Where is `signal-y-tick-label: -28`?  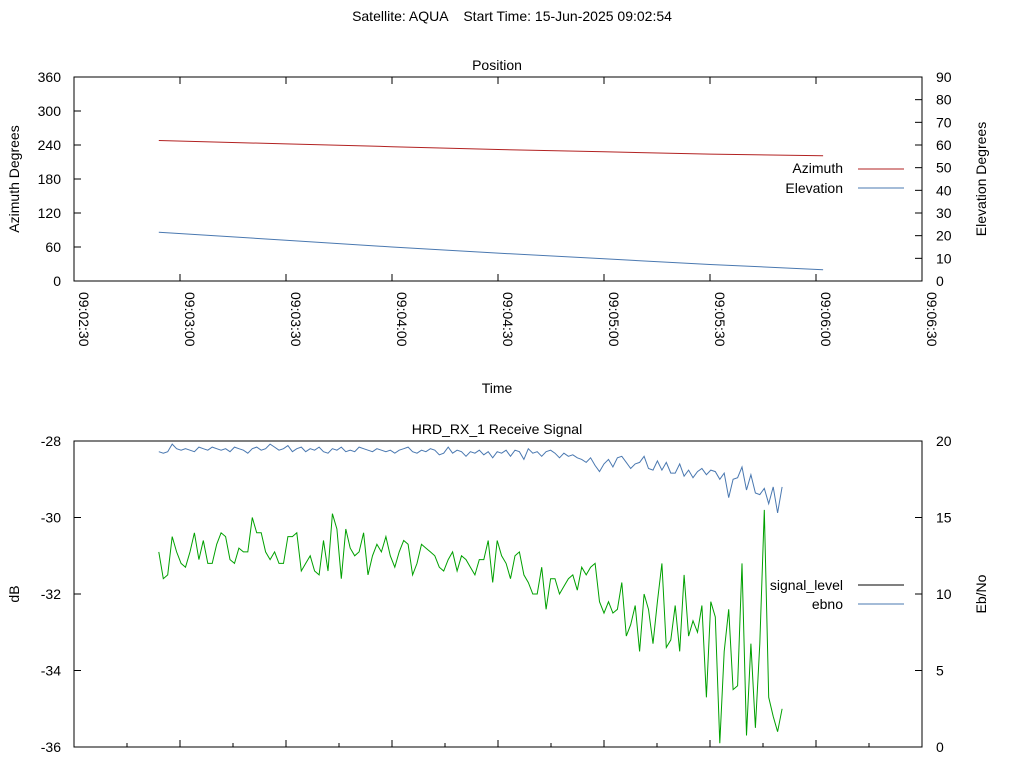 signal-y-tick-label: -28 is located at coordinates (51, 441).